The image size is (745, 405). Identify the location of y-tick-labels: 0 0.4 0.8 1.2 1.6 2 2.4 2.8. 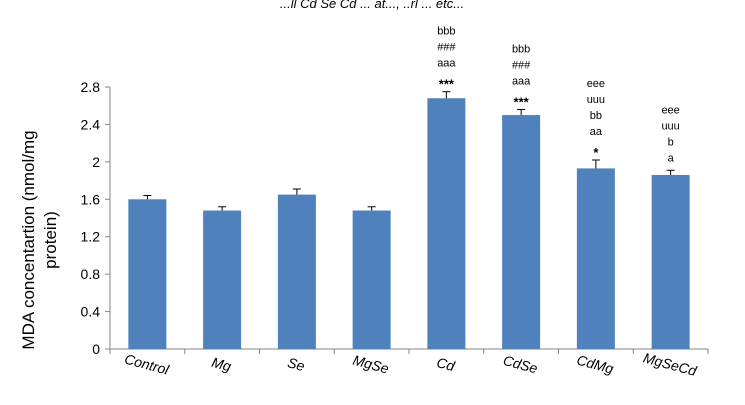
(91, 218).